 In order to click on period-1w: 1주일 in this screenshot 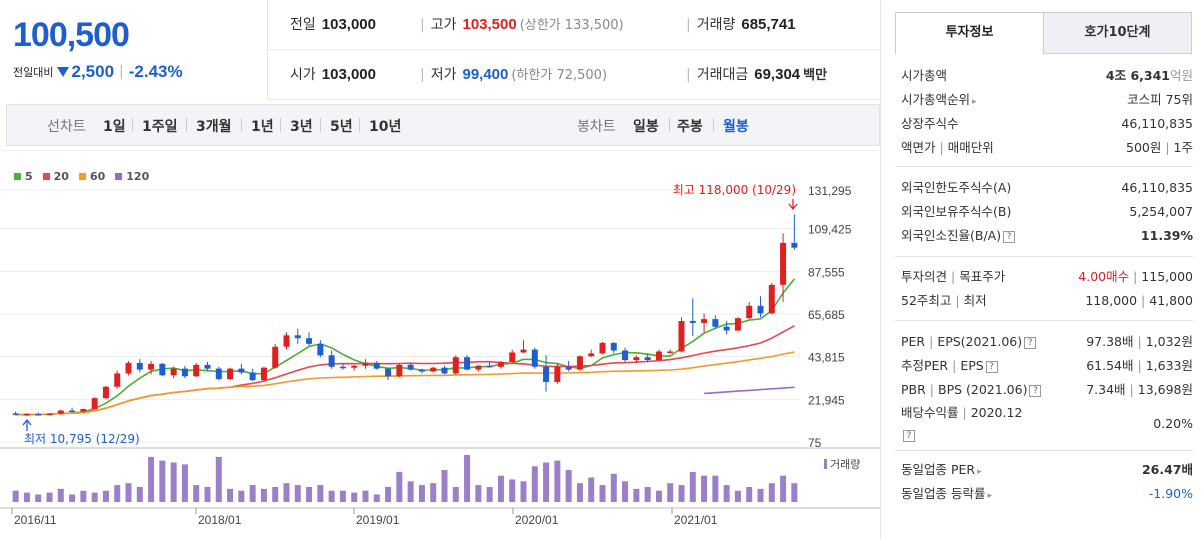, I will do `click(160, 127)`.